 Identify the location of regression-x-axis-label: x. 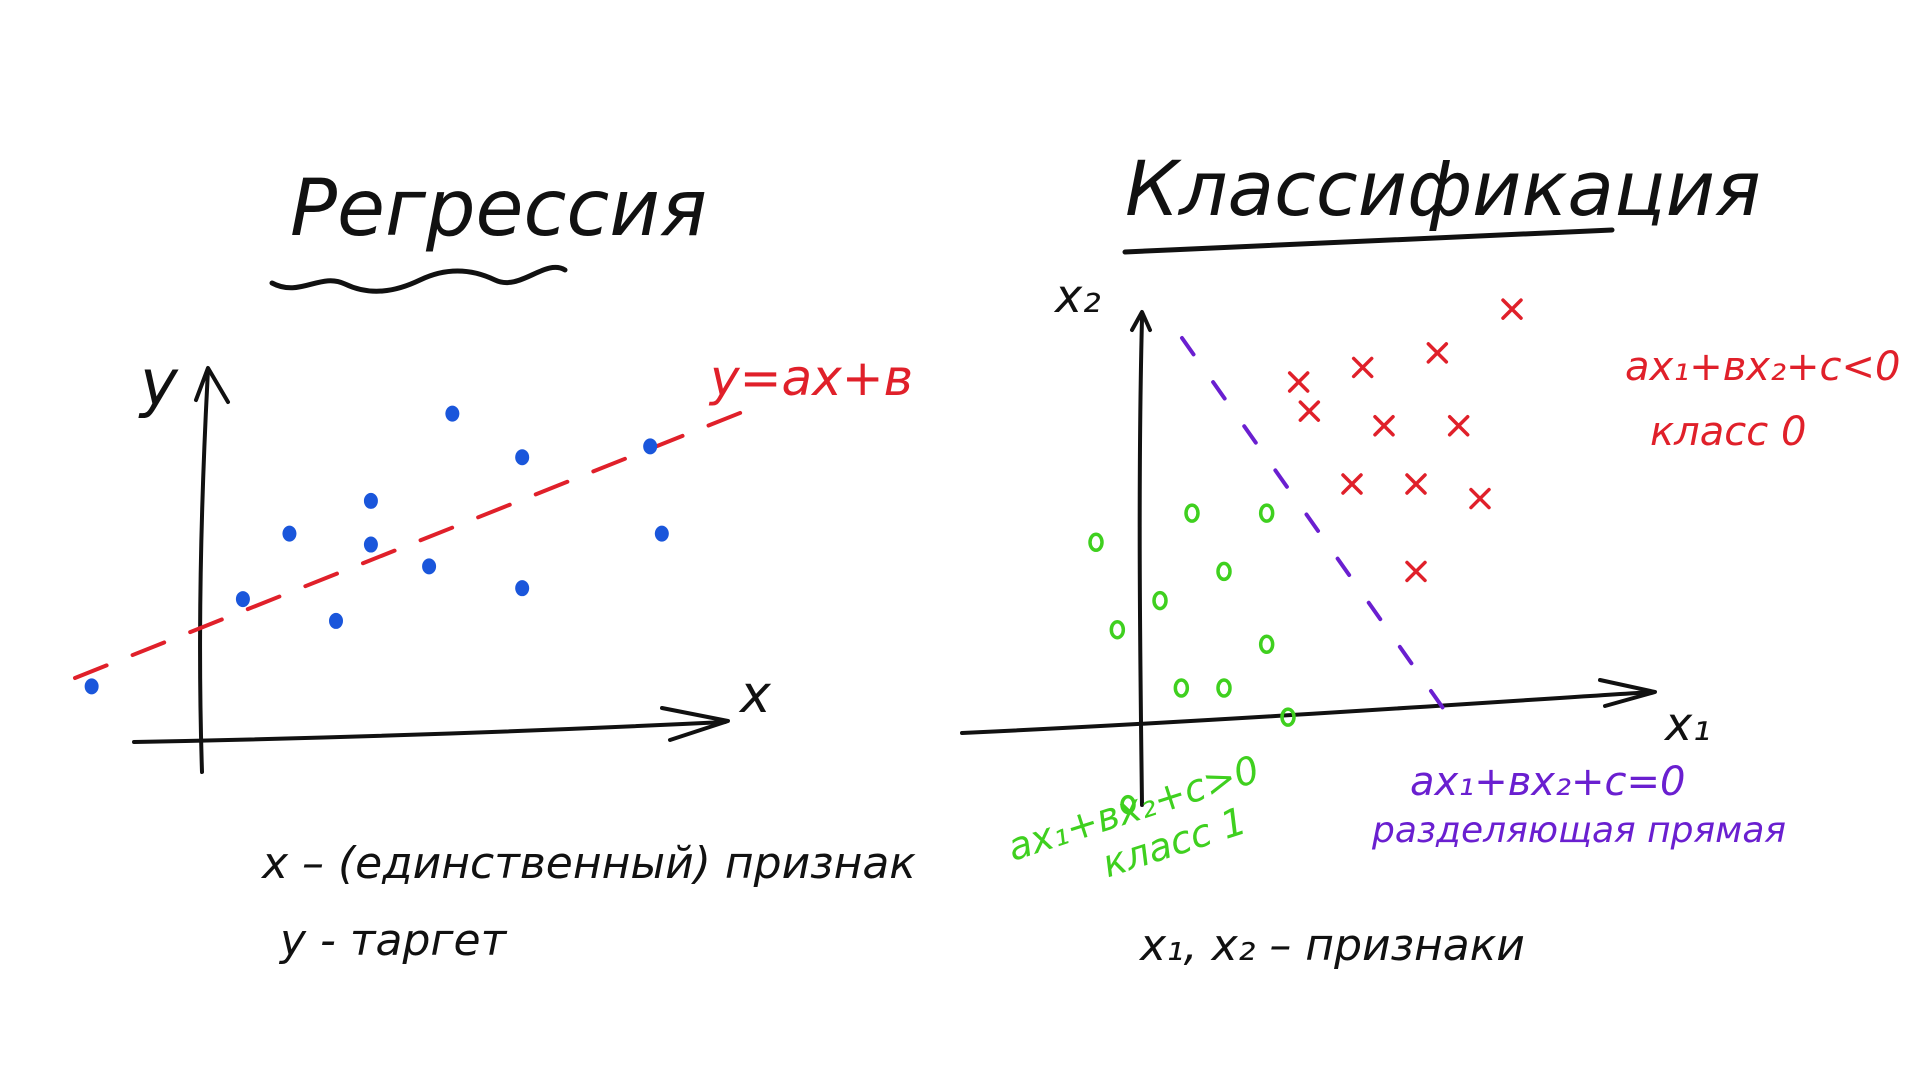
(755, 695).